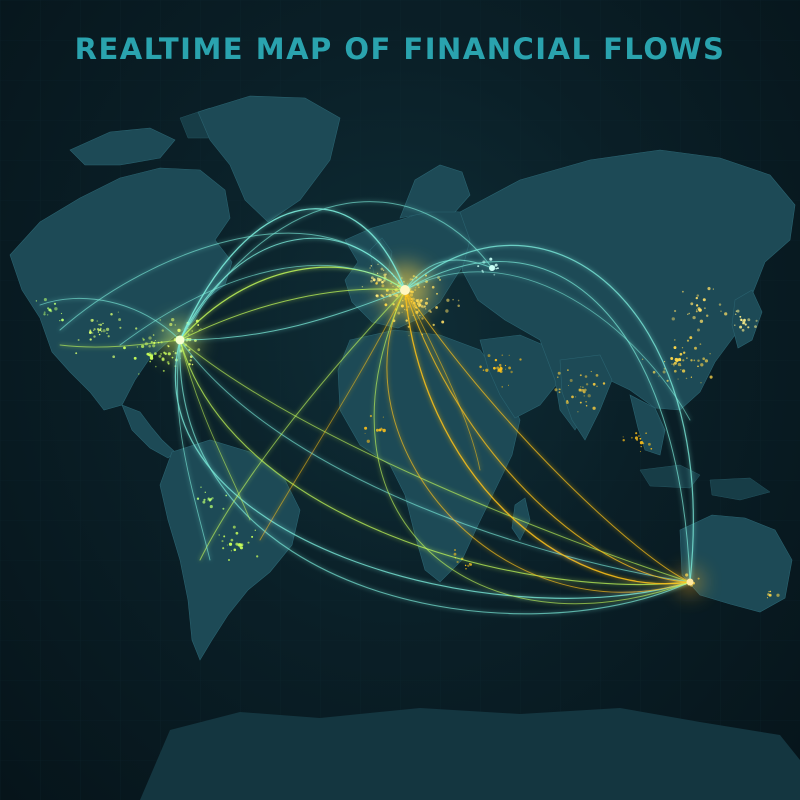  What do you see at coordinates (122, 146) in the screenshot?
I see `arctic-islands` at bounding box center [122, 146].